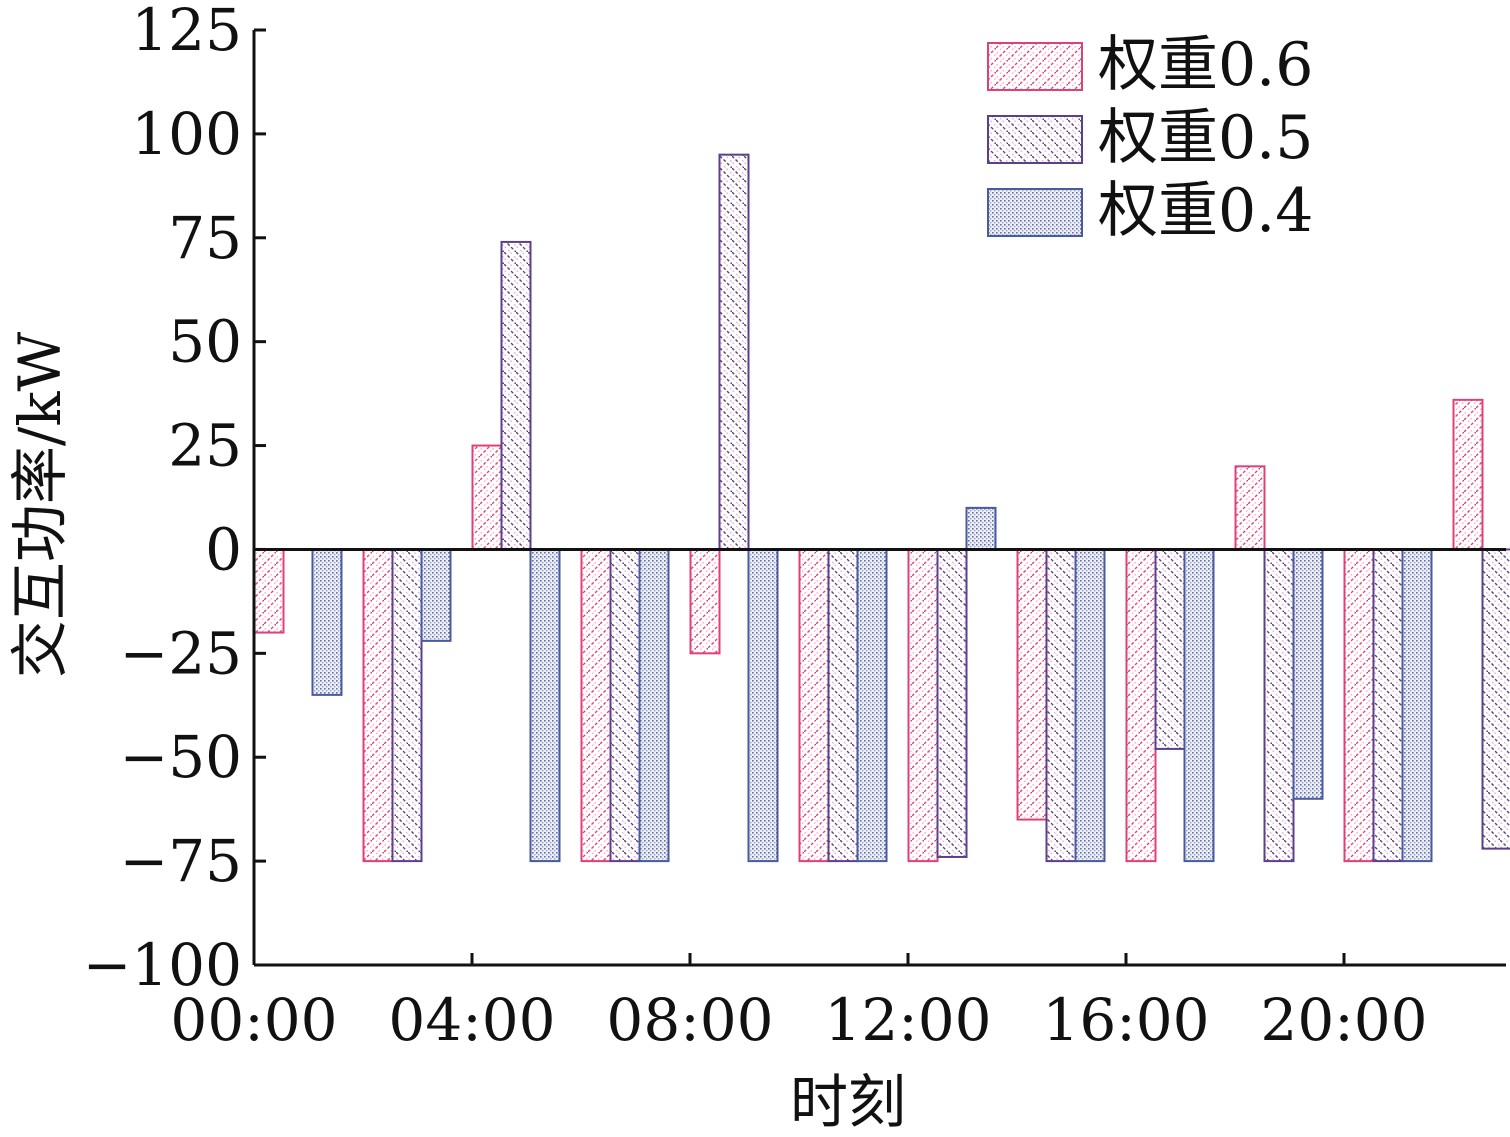 The width and height of the screenshot is (1510, 1137). Describe the element at coordinates (162, 965) in the screenshot. I see `y-tick-label: −100` at that location.